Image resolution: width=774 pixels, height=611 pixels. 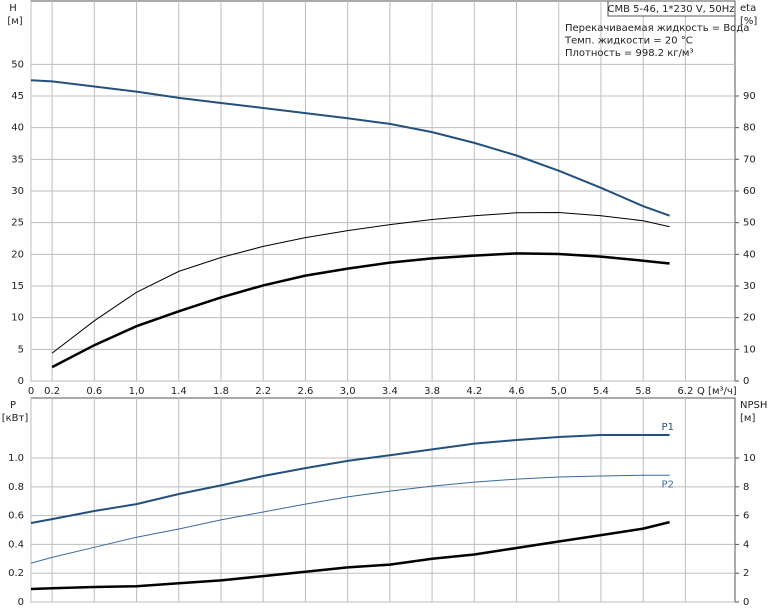 What do you see at coordinates (16, 573) in the screenshot?
I see `y-tick-label: 0.2` at bounding box center [16, 573].